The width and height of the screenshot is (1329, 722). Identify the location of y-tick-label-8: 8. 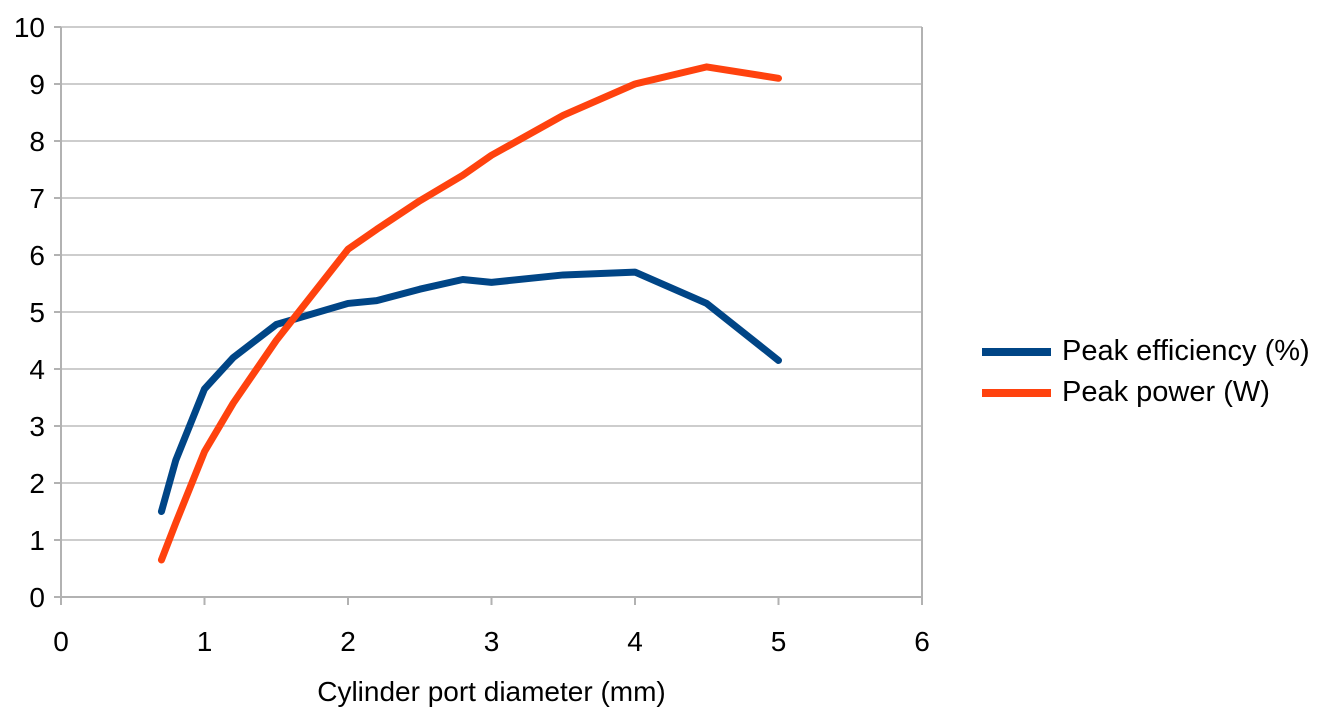
(37, 141).